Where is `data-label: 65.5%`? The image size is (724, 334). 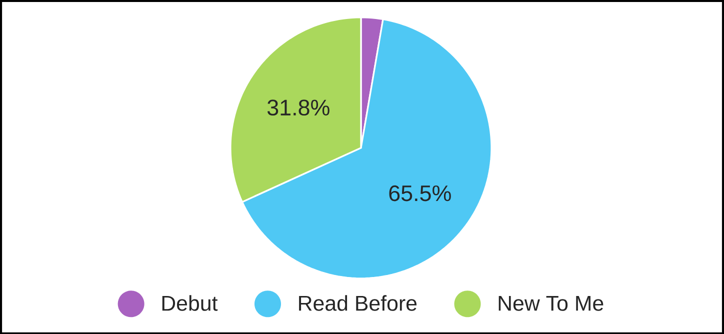 data-label: 65.5% is located at coordinates (420, 193).